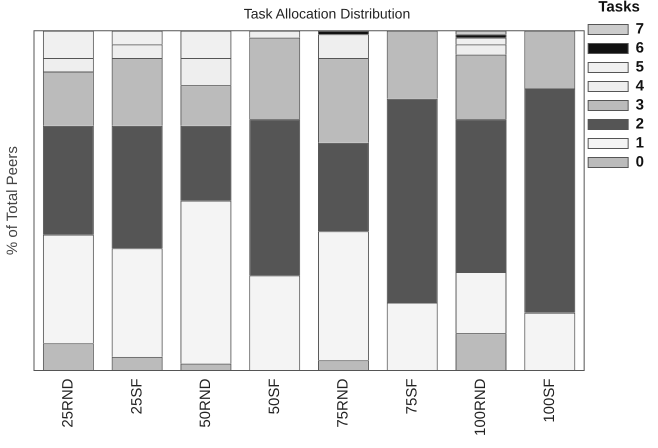 The width and height of the screenshot is (658, 448). What do you see at coordinates (640, 105) in the screenshot?
I see `legend-label: 3` at bounding box center [640, 105].